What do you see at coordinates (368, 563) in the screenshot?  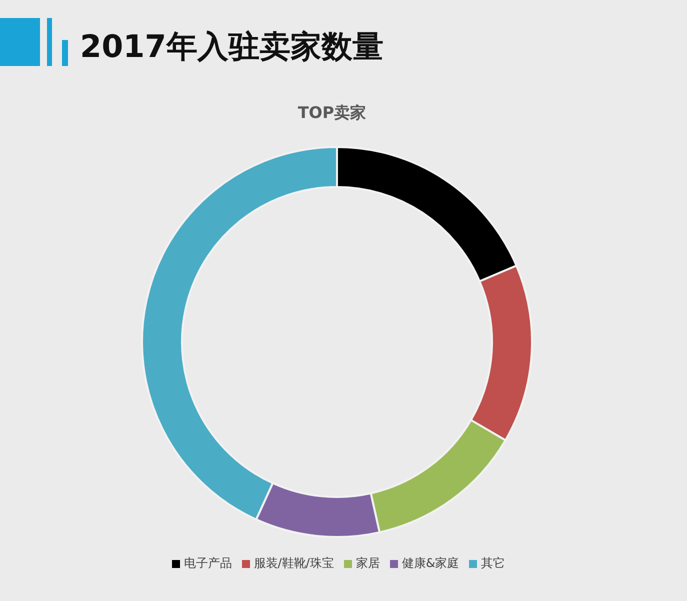 I see `legend-label: 家居` at bounding box center [368, 563].